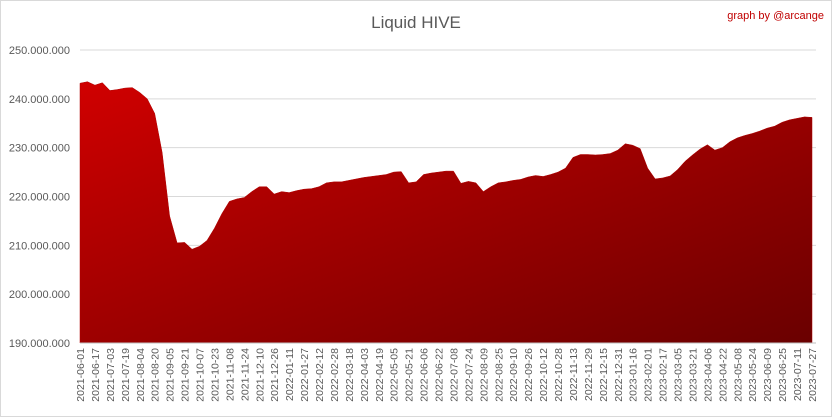 The width and height of the screenshot is (832, 417). What do you see at coordinates (813, 375) in the screenshot?
I see `x-tick-label: 2023-07-27` at bounding box center [813, 375].